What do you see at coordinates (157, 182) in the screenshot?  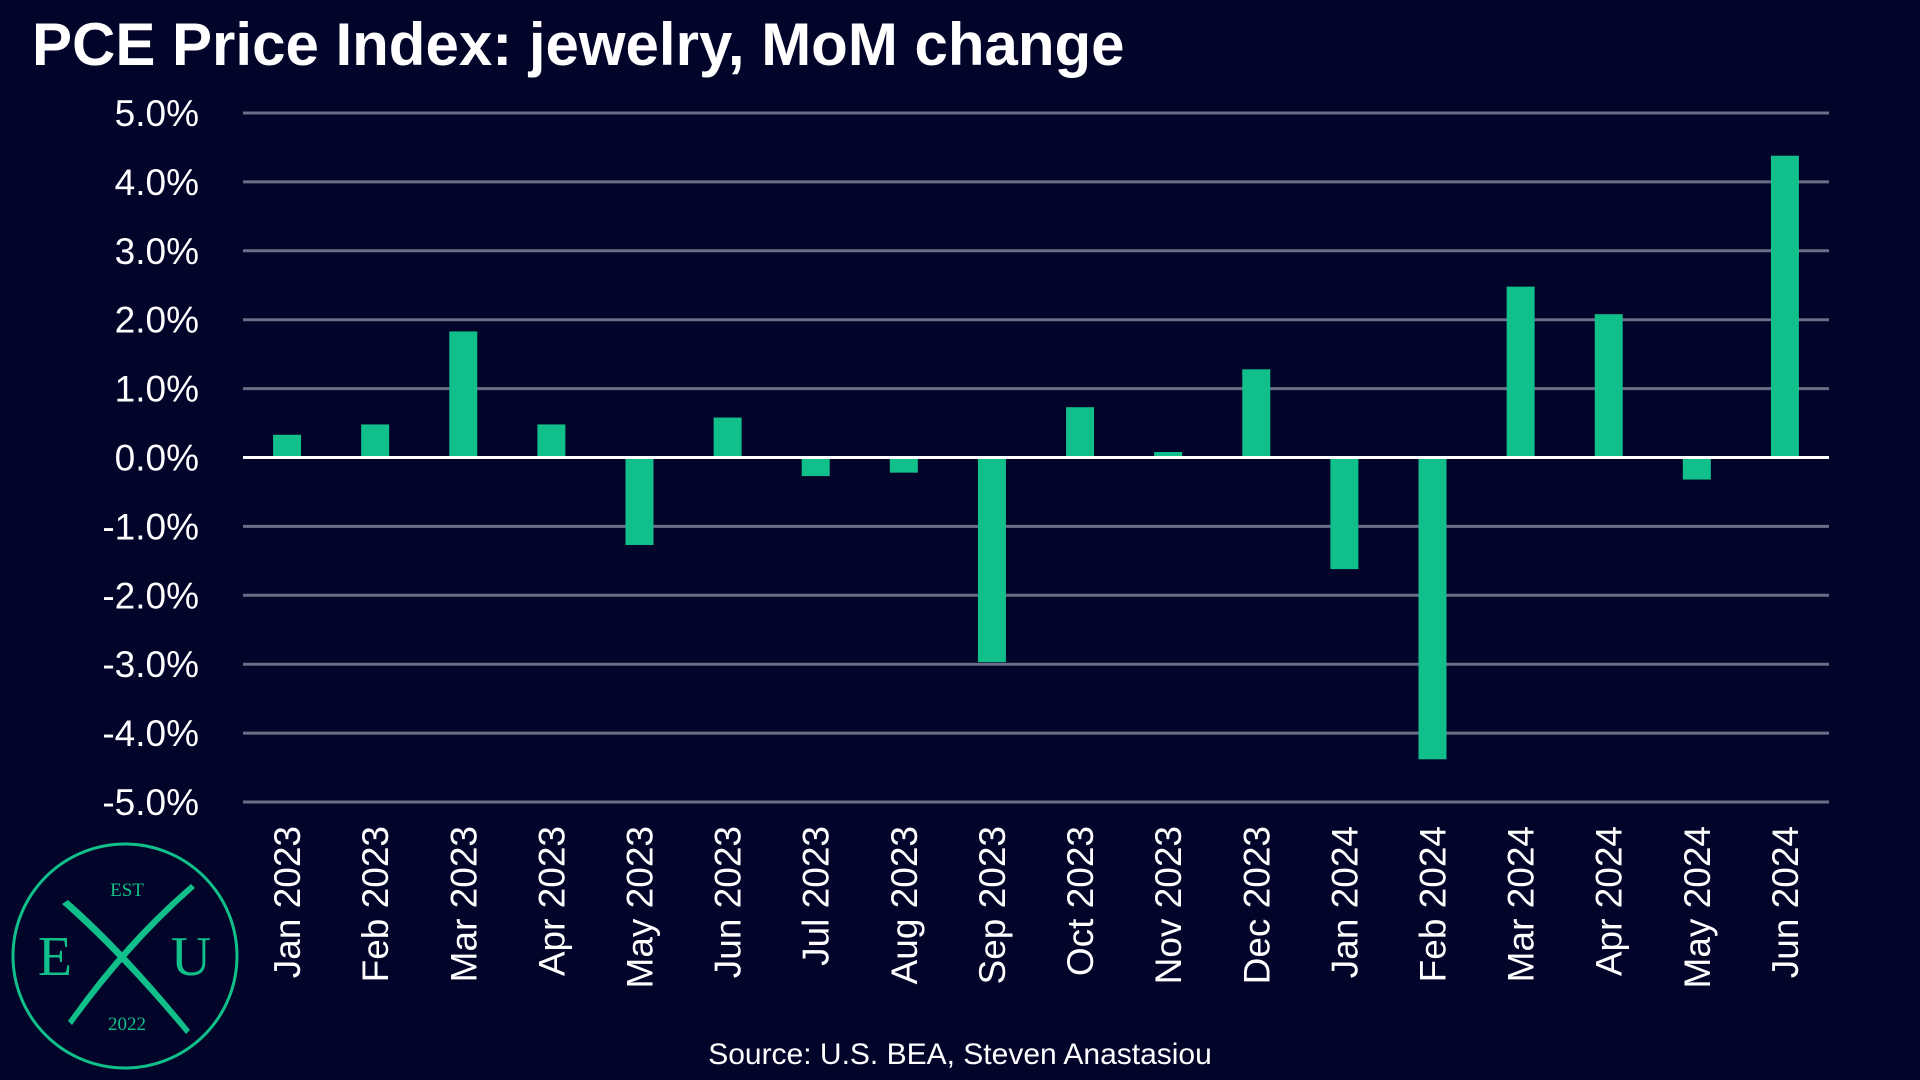 I see `y-tick-label: 4.0%` at bounding box center [157, 182].